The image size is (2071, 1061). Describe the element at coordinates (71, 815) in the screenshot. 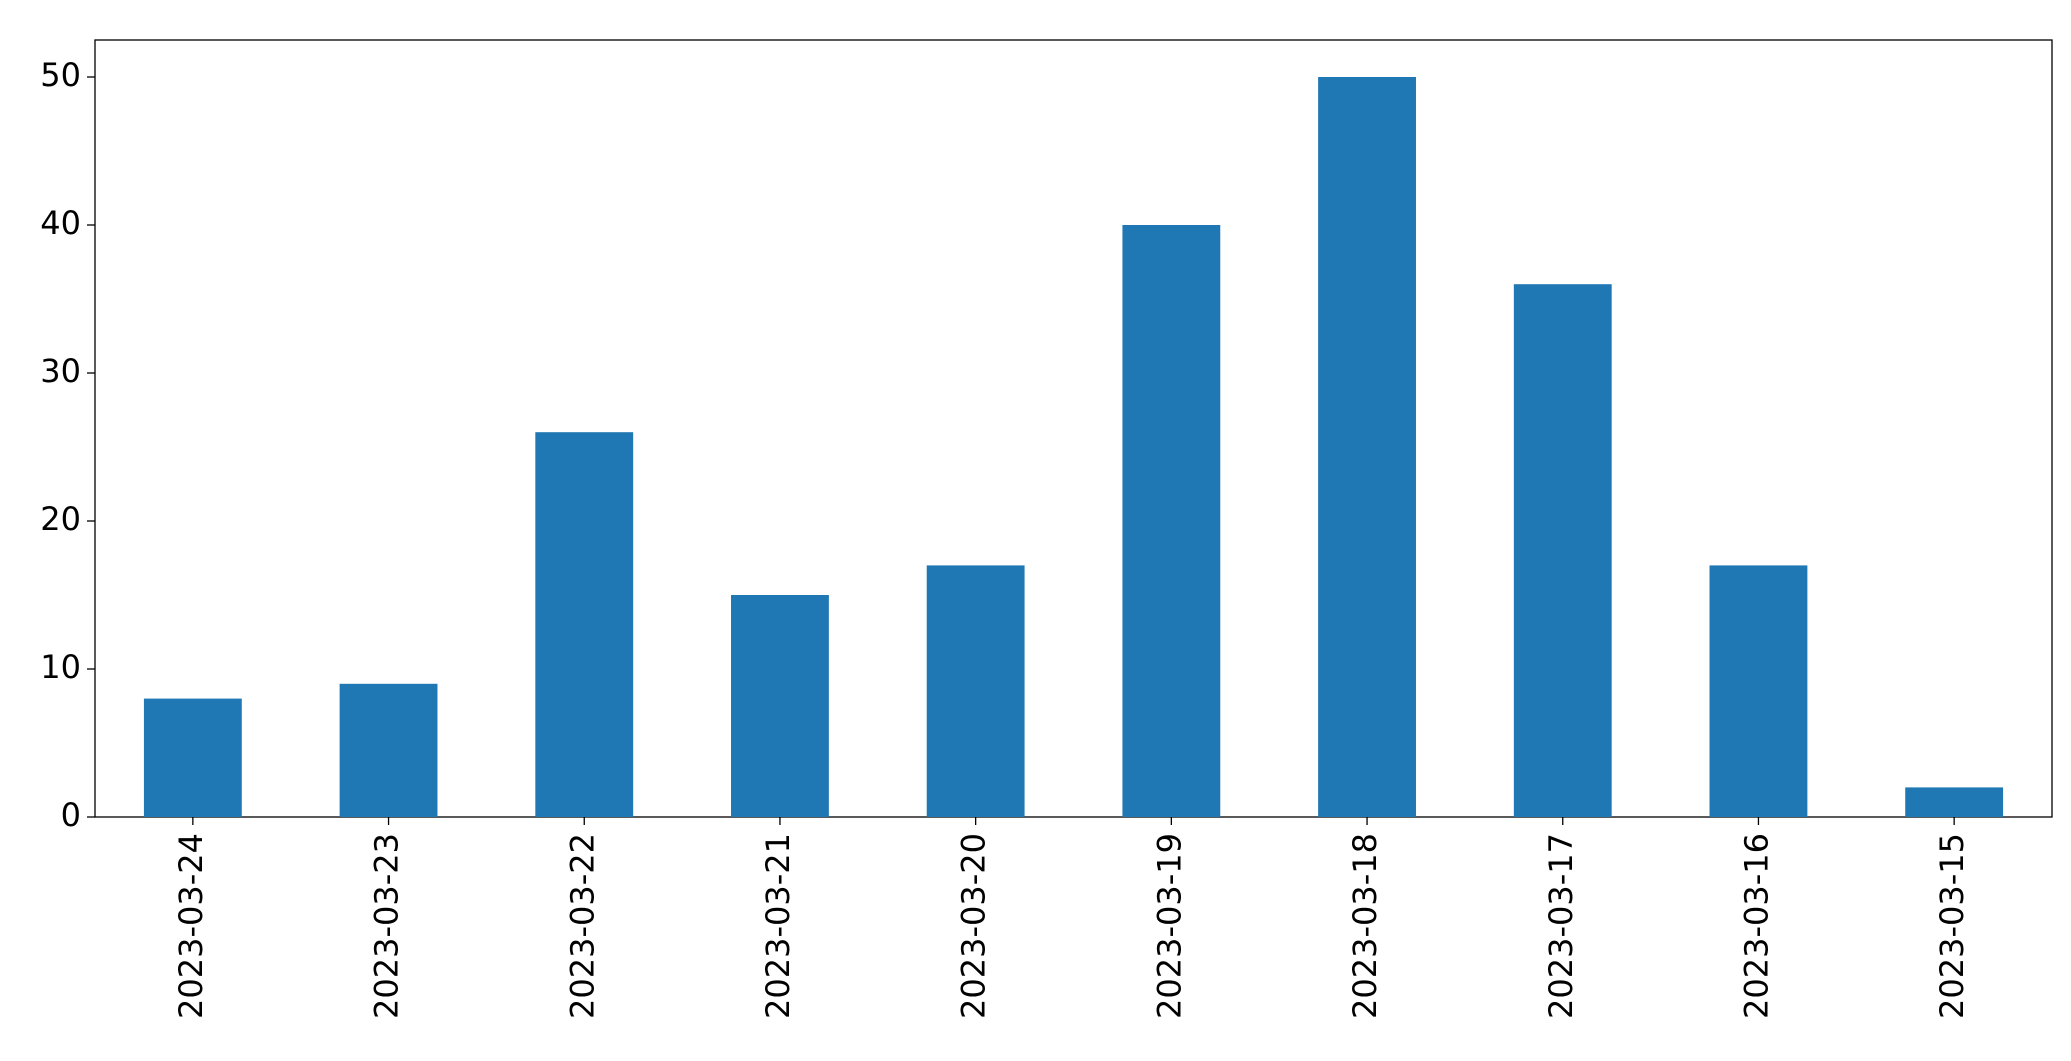

I see `y-tick-label: 0` at that location.